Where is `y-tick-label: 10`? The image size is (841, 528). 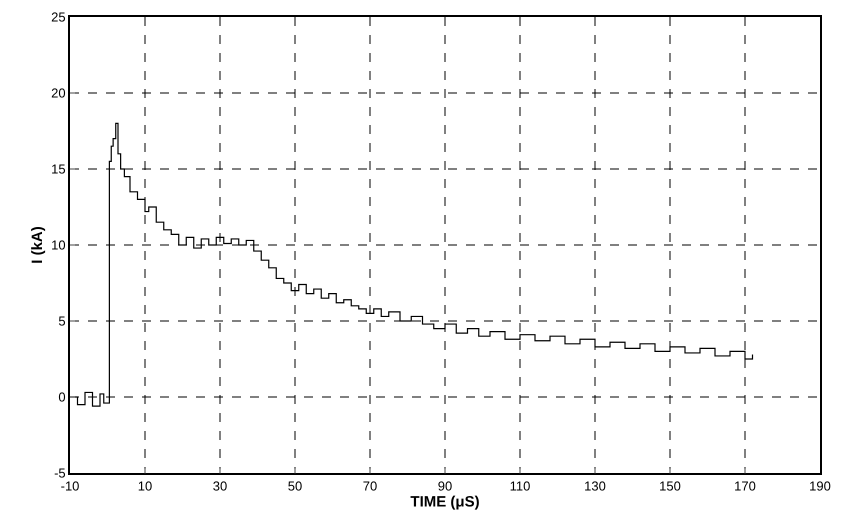 y-tick-label: 10 is located at coordinates (58, 245).